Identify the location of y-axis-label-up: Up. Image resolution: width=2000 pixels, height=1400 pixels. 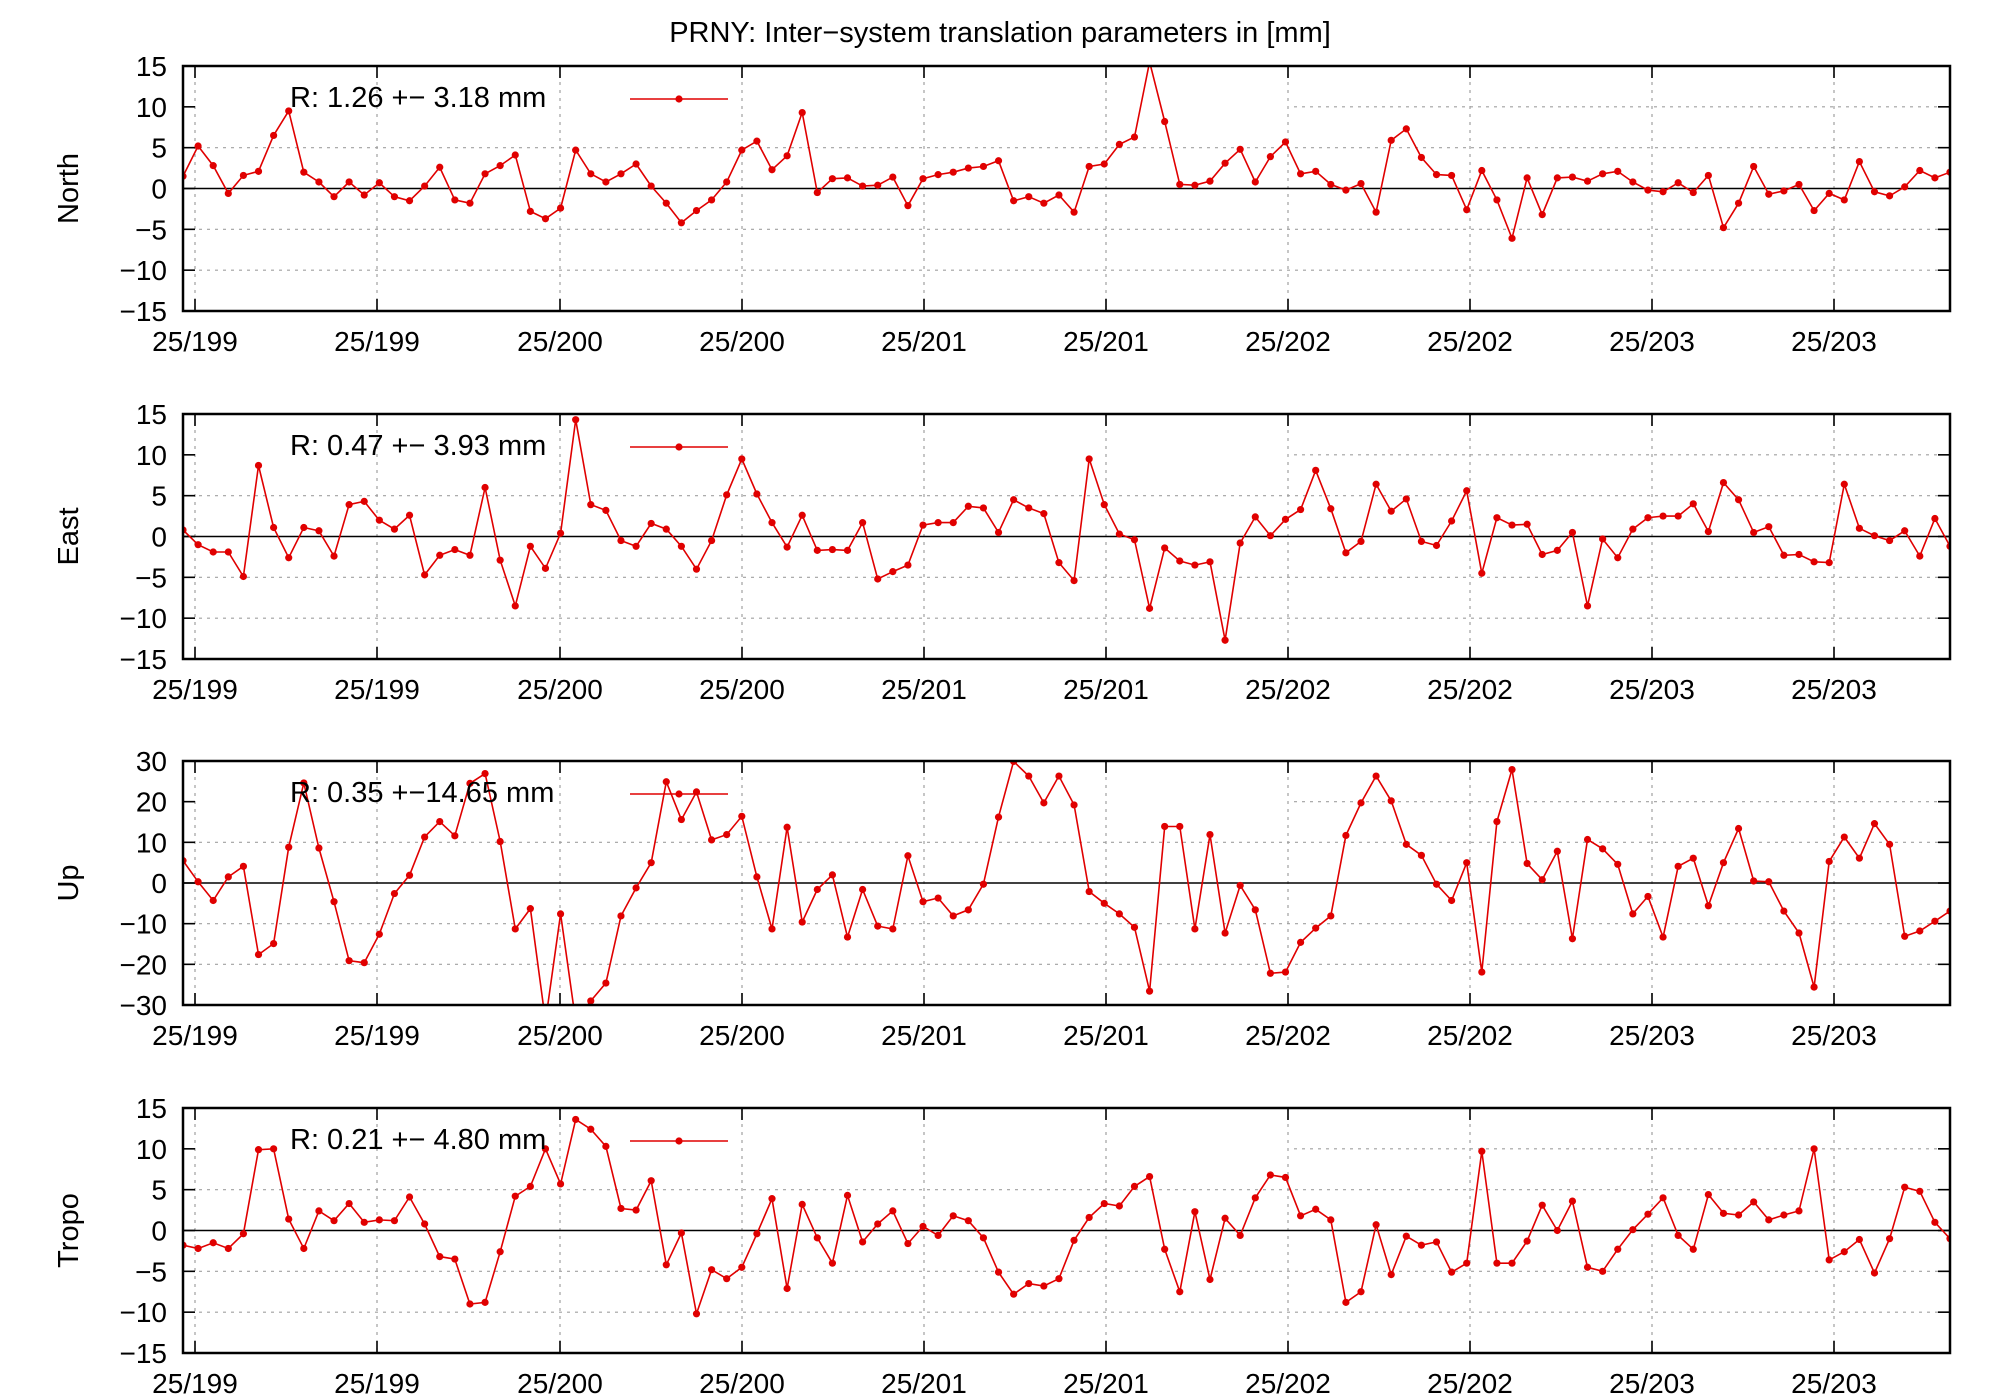
(69, 882).